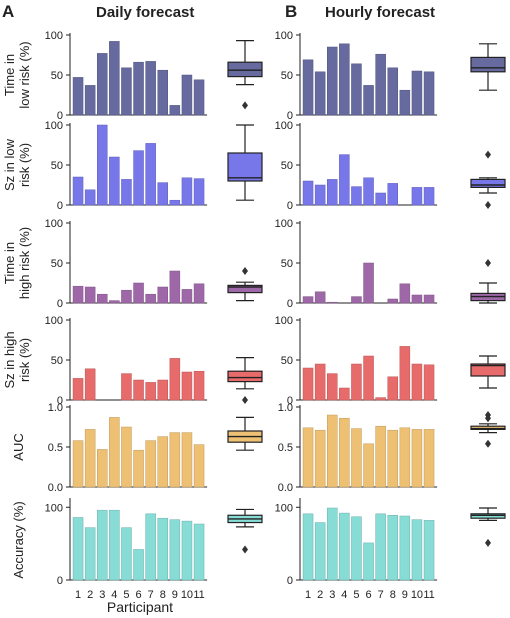 This screenshot has height=618, width=510. What do you see at coordinates (151, 595) in the screenshot?
I see `pa-r6-xtick-label-7: 7` at bounding box center [151, 595].